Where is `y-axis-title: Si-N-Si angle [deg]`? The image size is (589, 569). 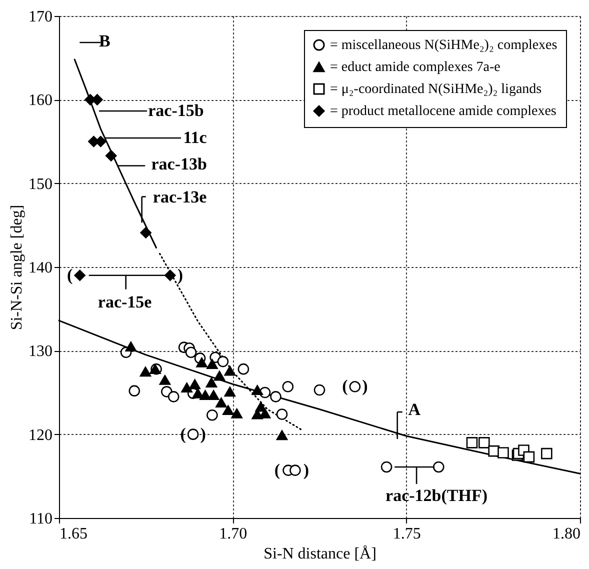 y-axis-title: Si-N-Si angle [deg] is located at coordinates (17, 267).